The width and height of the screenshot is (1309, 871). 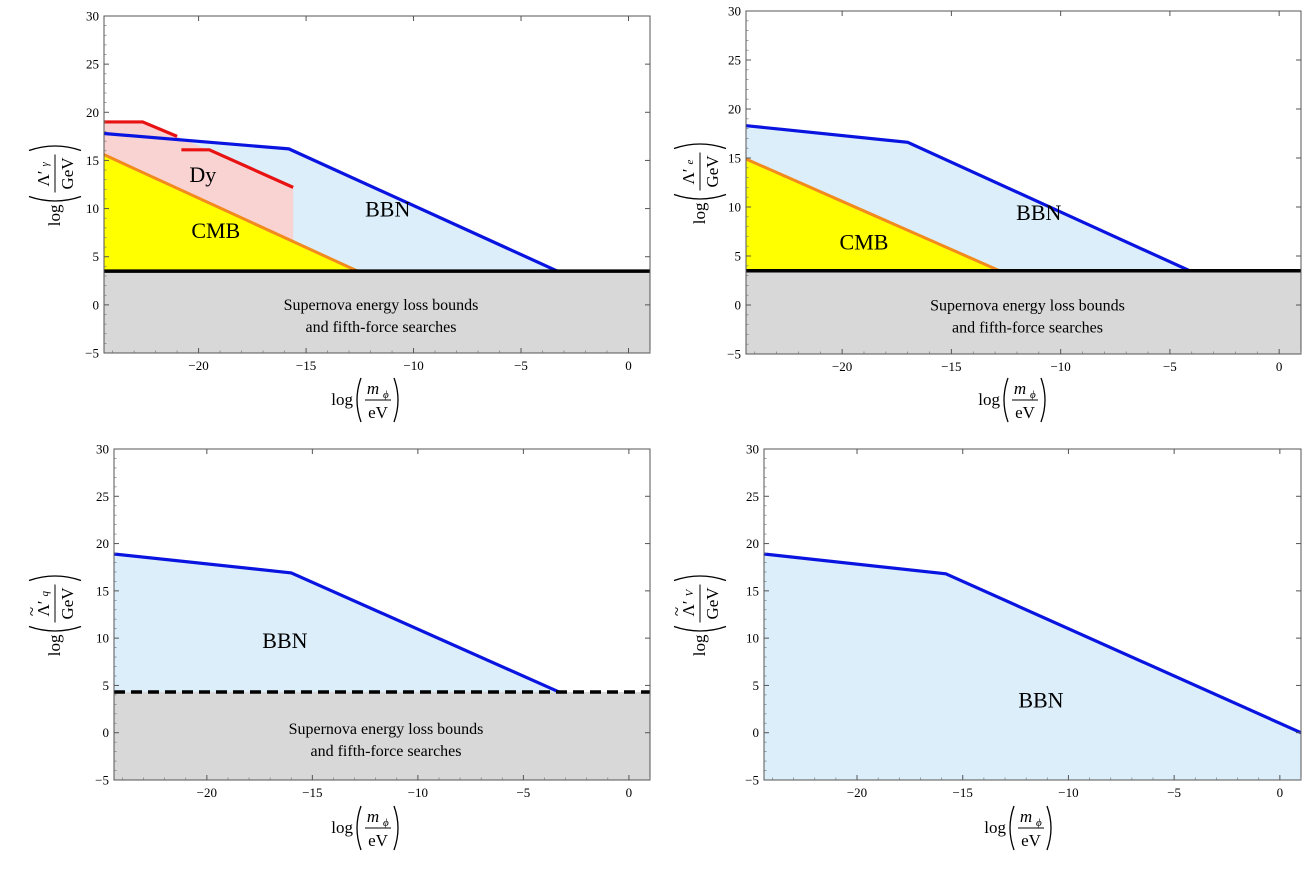 I want to click on y-axis-label: log Λ′~ V GeV, so click(x=697, y=615).